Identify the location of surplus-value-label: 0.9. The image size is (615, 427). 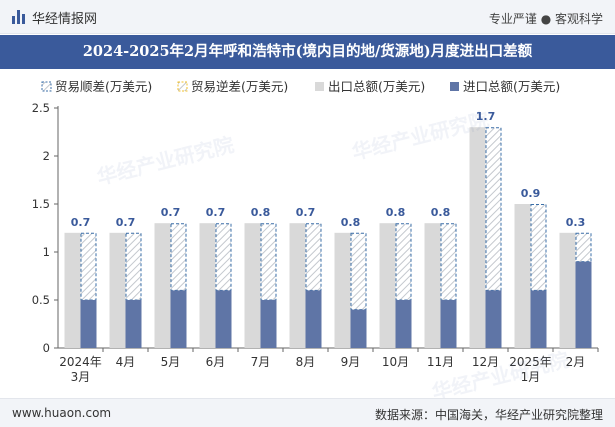
(531, 193).